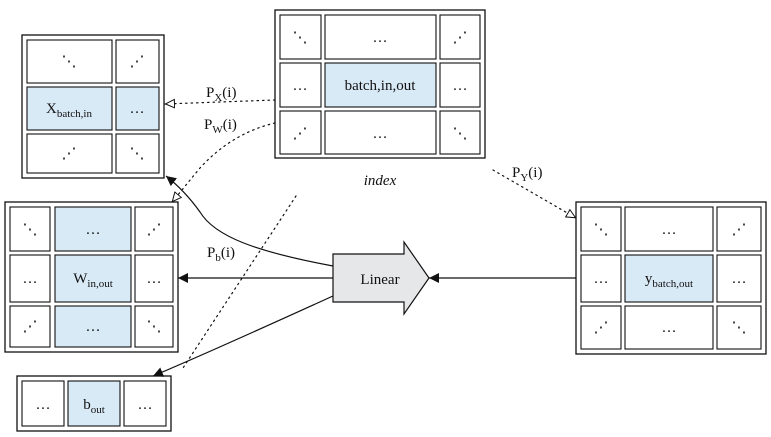 This screenshot has height=437, width=771. I want to click on w-center-label: Win,out, so click(93, 280).